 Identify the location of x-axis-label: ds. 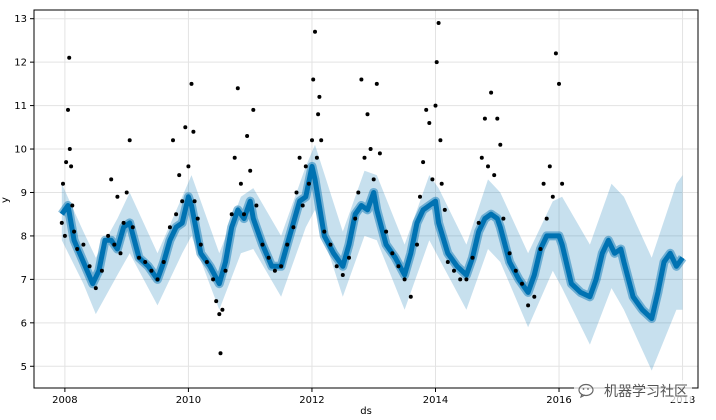
(366, 411).